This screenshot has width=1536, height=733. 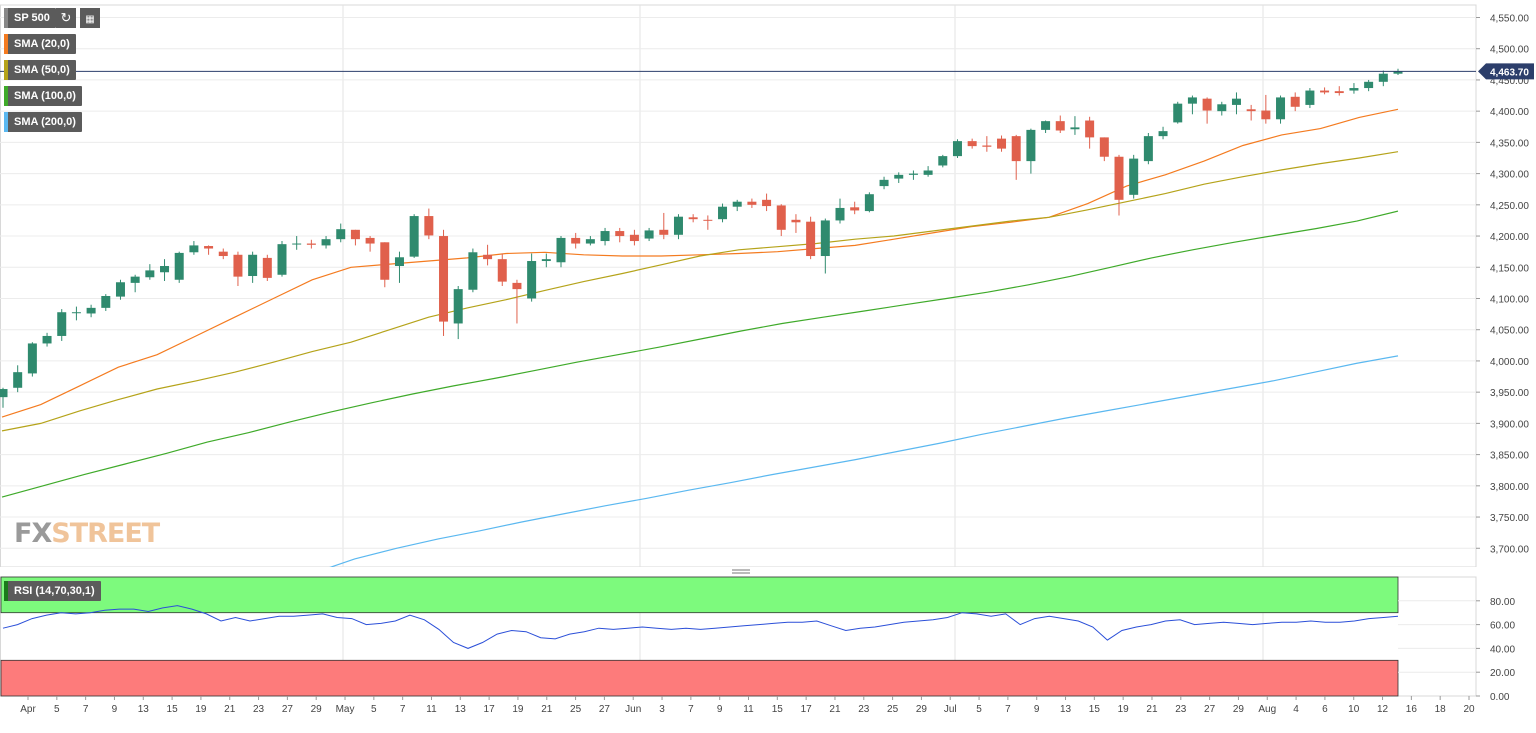 What do you see at coordinates (518, 709) in the screenshot?
I see `x-tick-label: 19` at bounding box center [518, 709].